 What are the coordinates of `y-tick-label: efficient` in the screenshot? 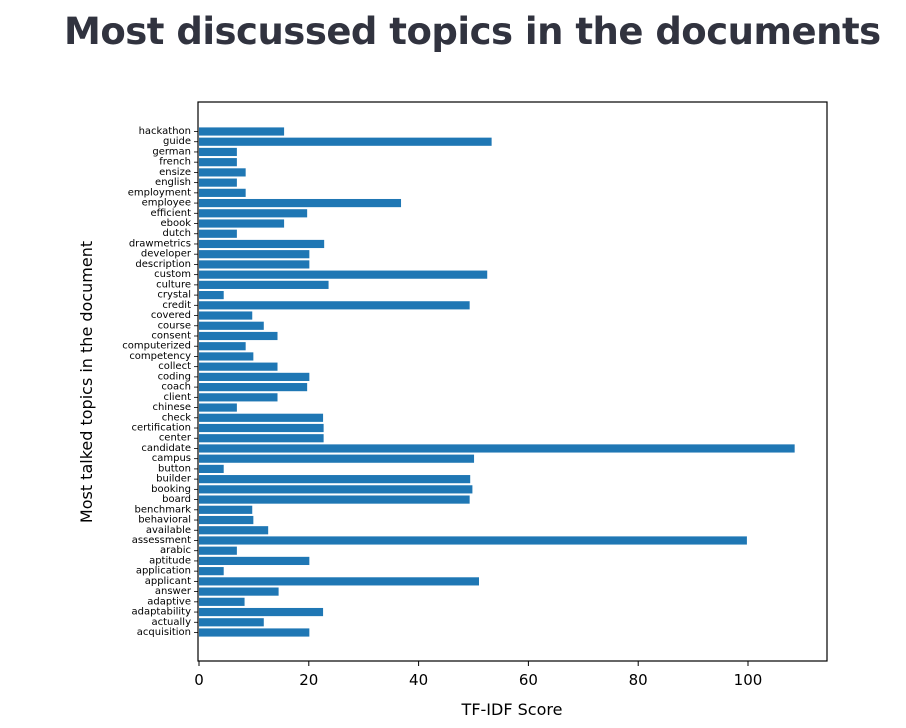 It's located at (170, 213).